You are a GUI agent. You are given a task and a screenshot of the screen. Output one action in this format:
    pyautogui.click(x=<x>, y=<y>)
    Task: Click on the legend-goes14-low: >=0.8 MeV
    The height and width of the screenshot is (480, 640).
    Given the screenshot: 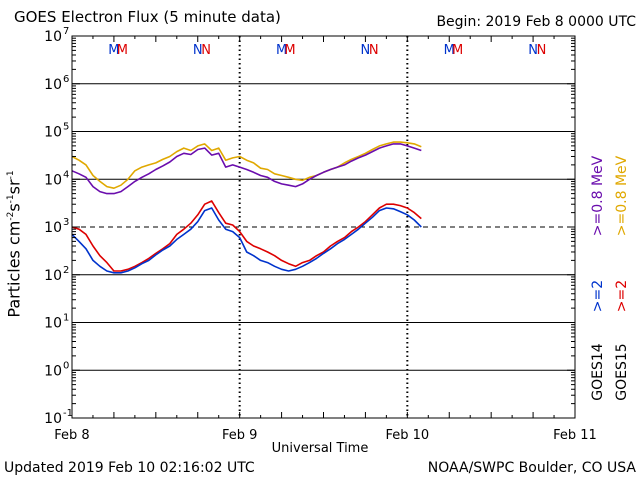 What is the action you would take?
    pyautogui.click(x=598, y=196)
    